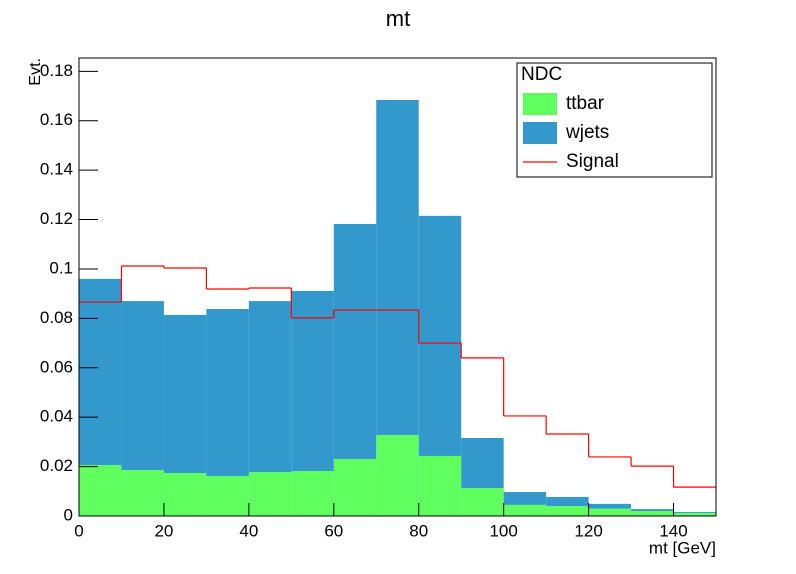 This screenshot has width=796, height=574. What do you see at coordinates (61, 267) in the screenshot?
I see `y-tick-label: 0.1` at bounding box center [61, 267].